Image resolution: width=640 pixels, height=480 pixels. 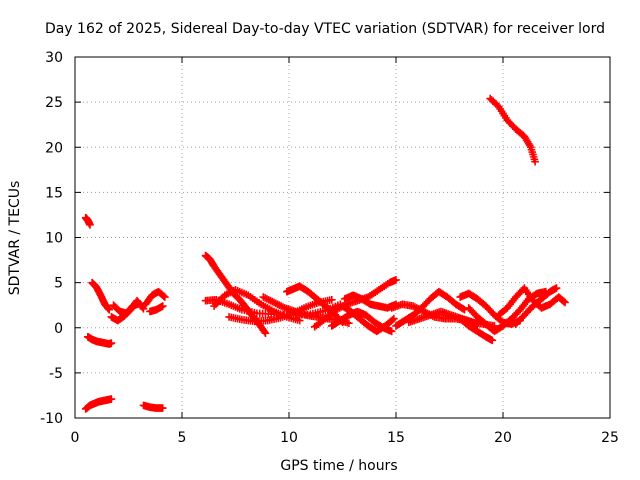 What do you see at coordinates (54, 193) in the screenshot?
I see `y-tick-label: 15` at bounding box center [54, 193].